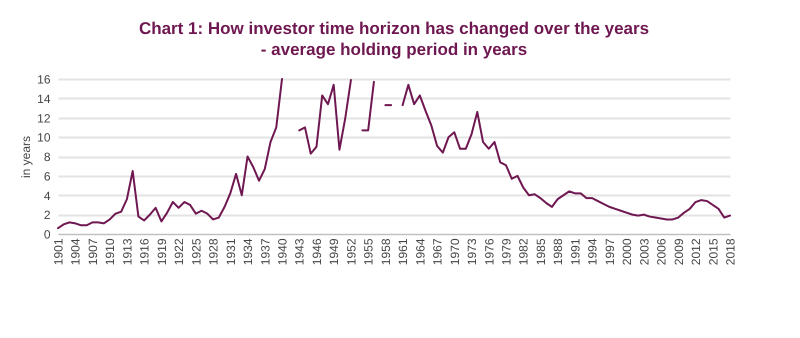 Image resolution: width=800 pixels, height=338 pixels. I want to click on x-tick-label: 1988, so click(558, 252).